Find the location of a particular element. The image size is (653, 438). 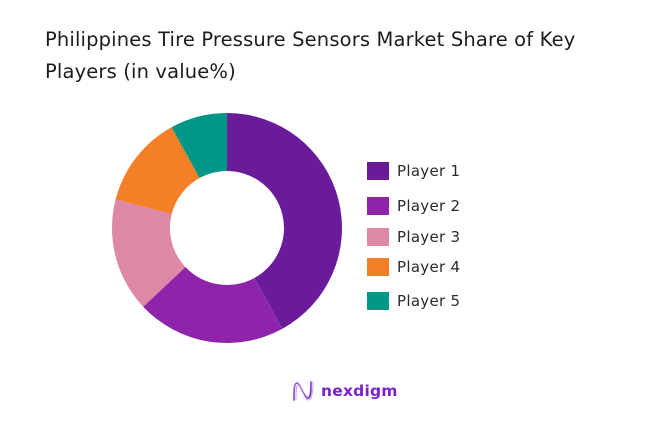

legend-label-player-5: Player 5 is located at coordinates (429, 301).